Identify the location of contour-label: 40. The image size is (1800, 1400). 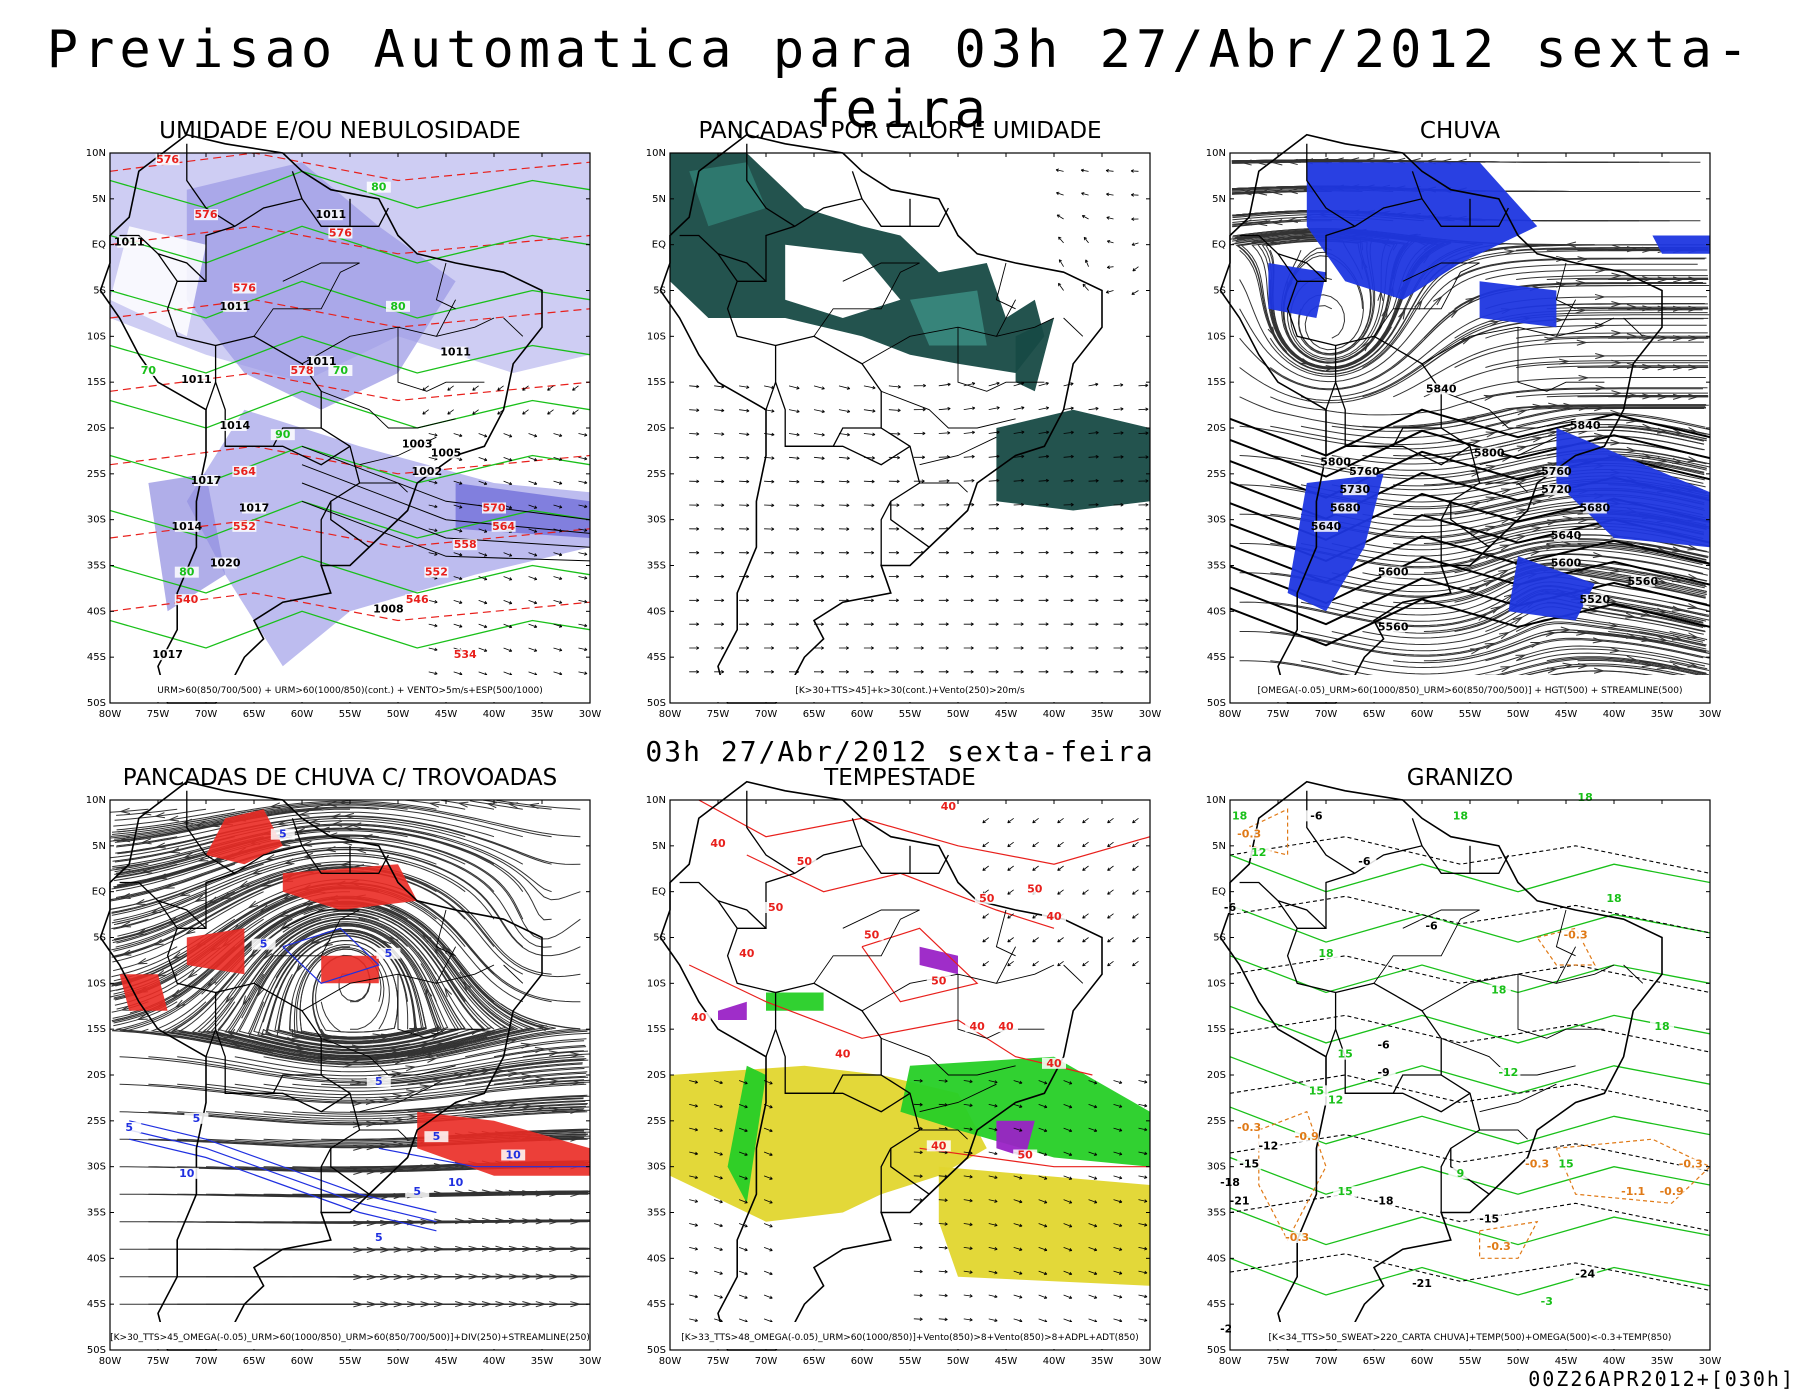
(949, 806).